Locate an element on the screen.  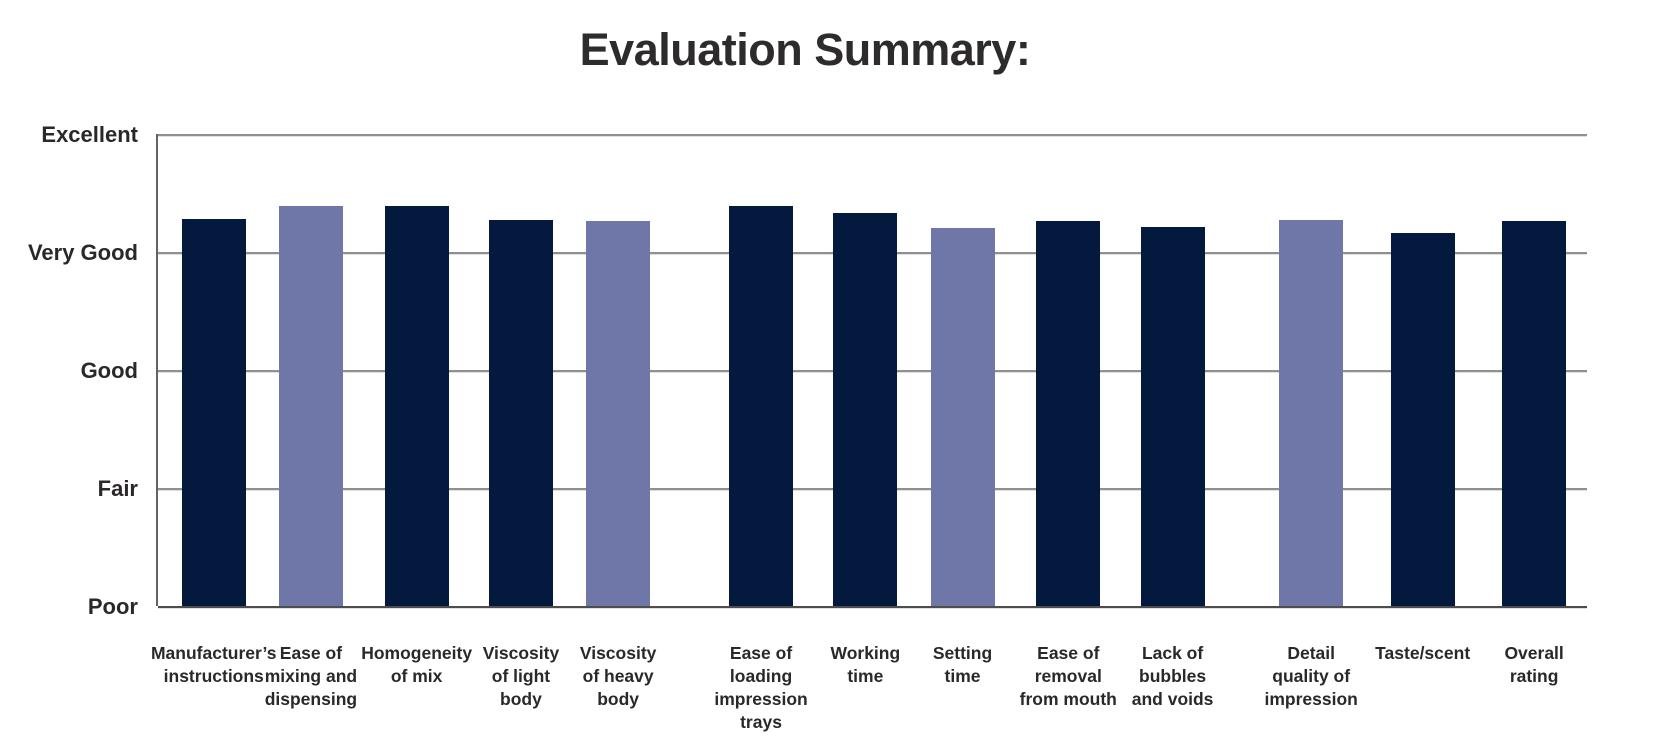
x-axis-label: Viscosity of heavy body is located at coordinates (618, 676).